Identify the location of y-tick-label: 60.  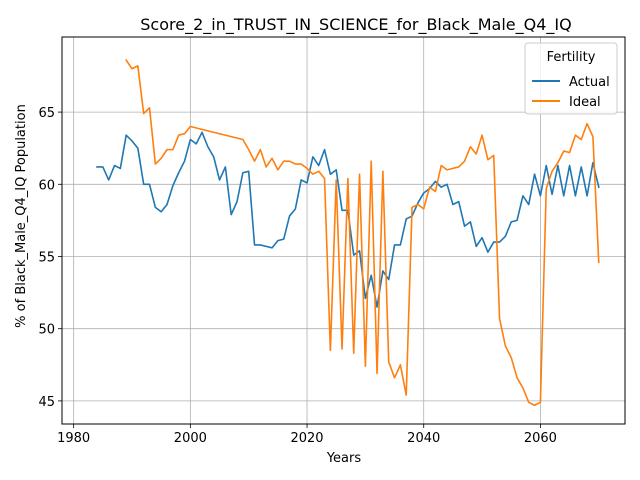
(46, 185).